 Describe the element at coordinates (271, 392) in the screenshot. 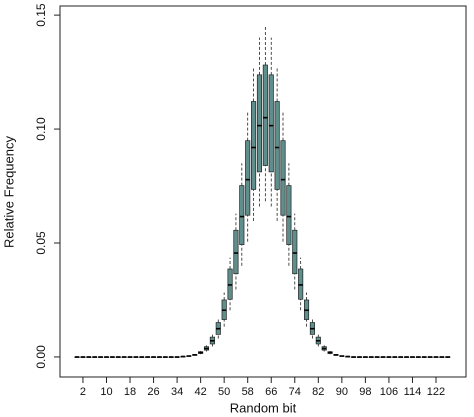

I see `x-tick-label: 66` at that location.